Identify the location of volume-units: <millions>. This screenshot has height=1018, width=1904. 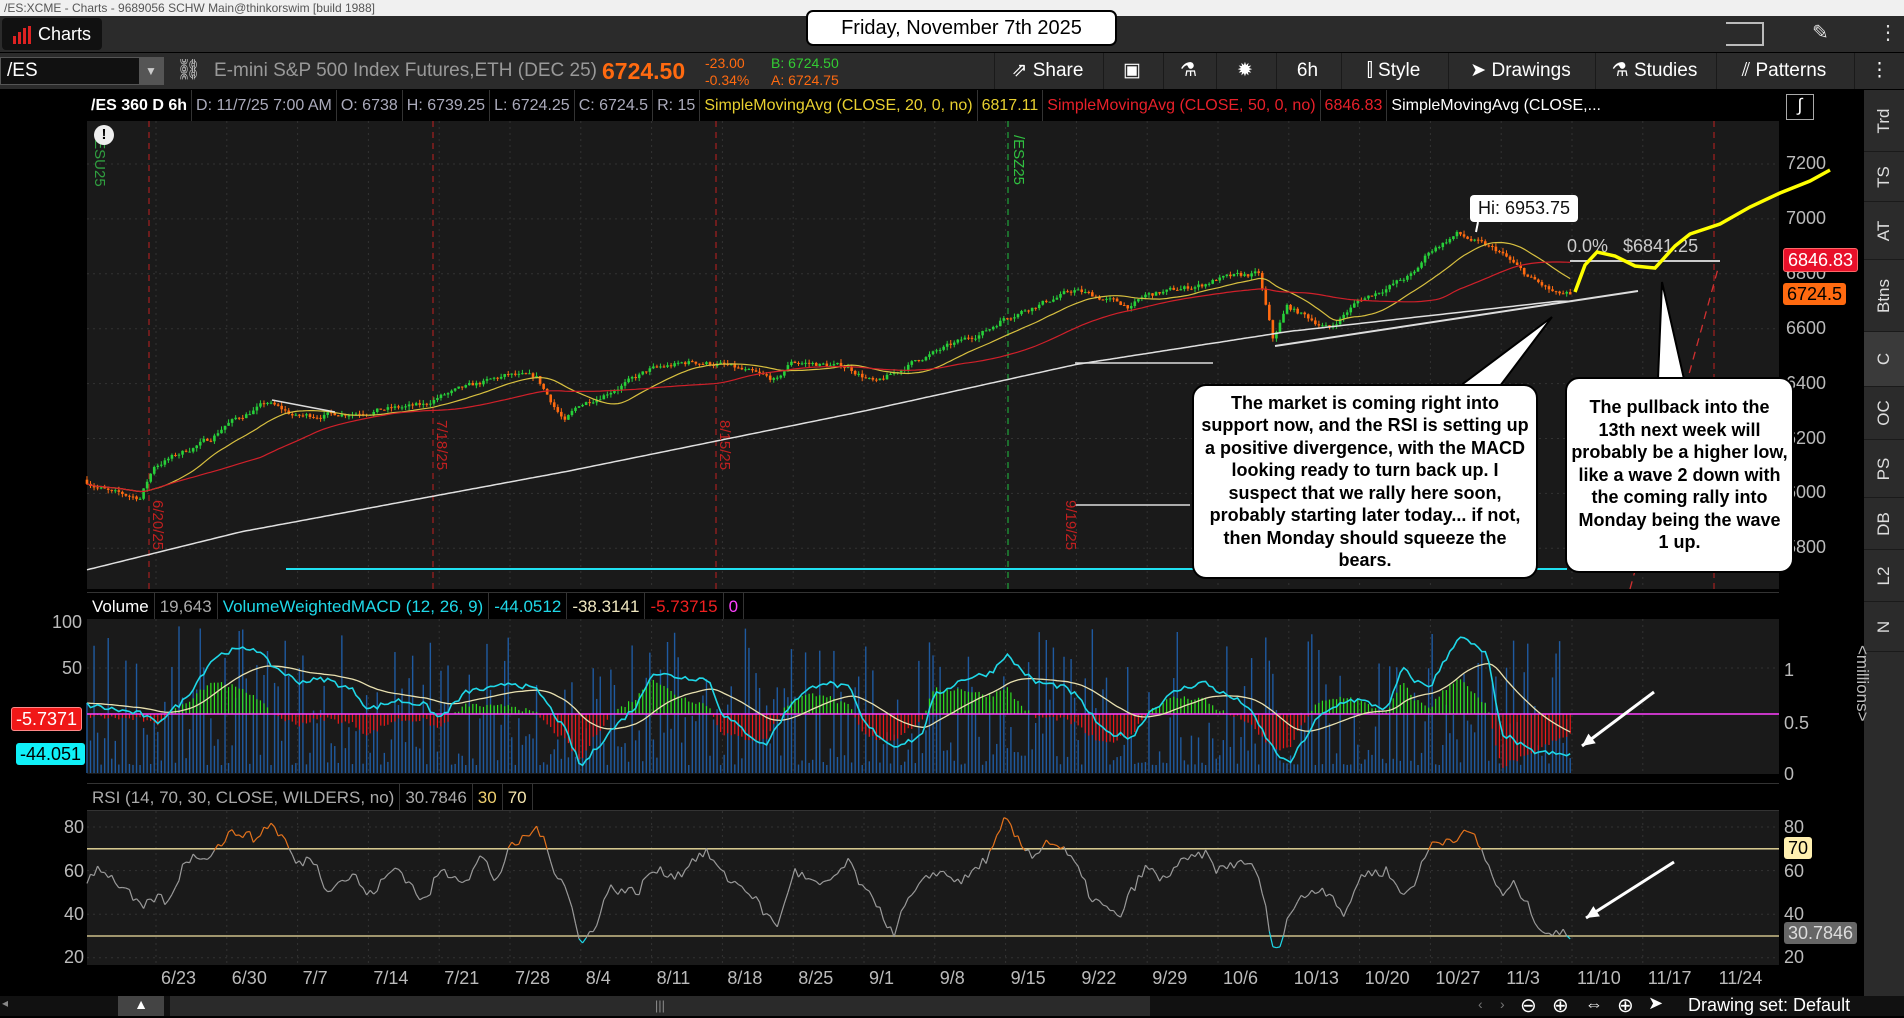
(1862, 683).